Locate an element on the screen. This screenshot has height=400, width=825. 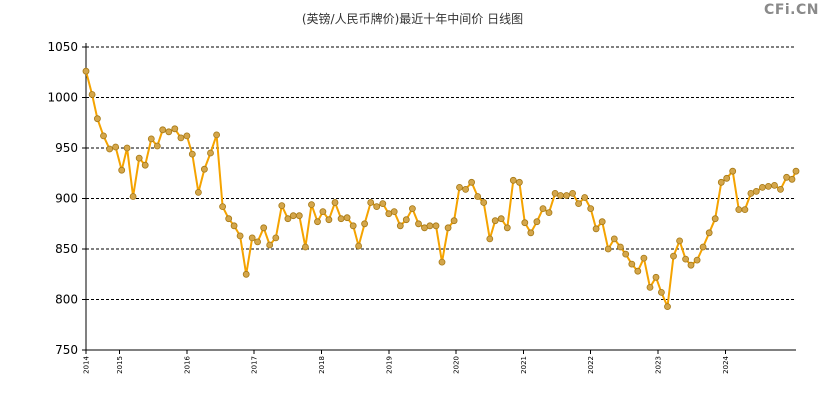
x-tick-label: 2021 is located at coordinates (524, 365).